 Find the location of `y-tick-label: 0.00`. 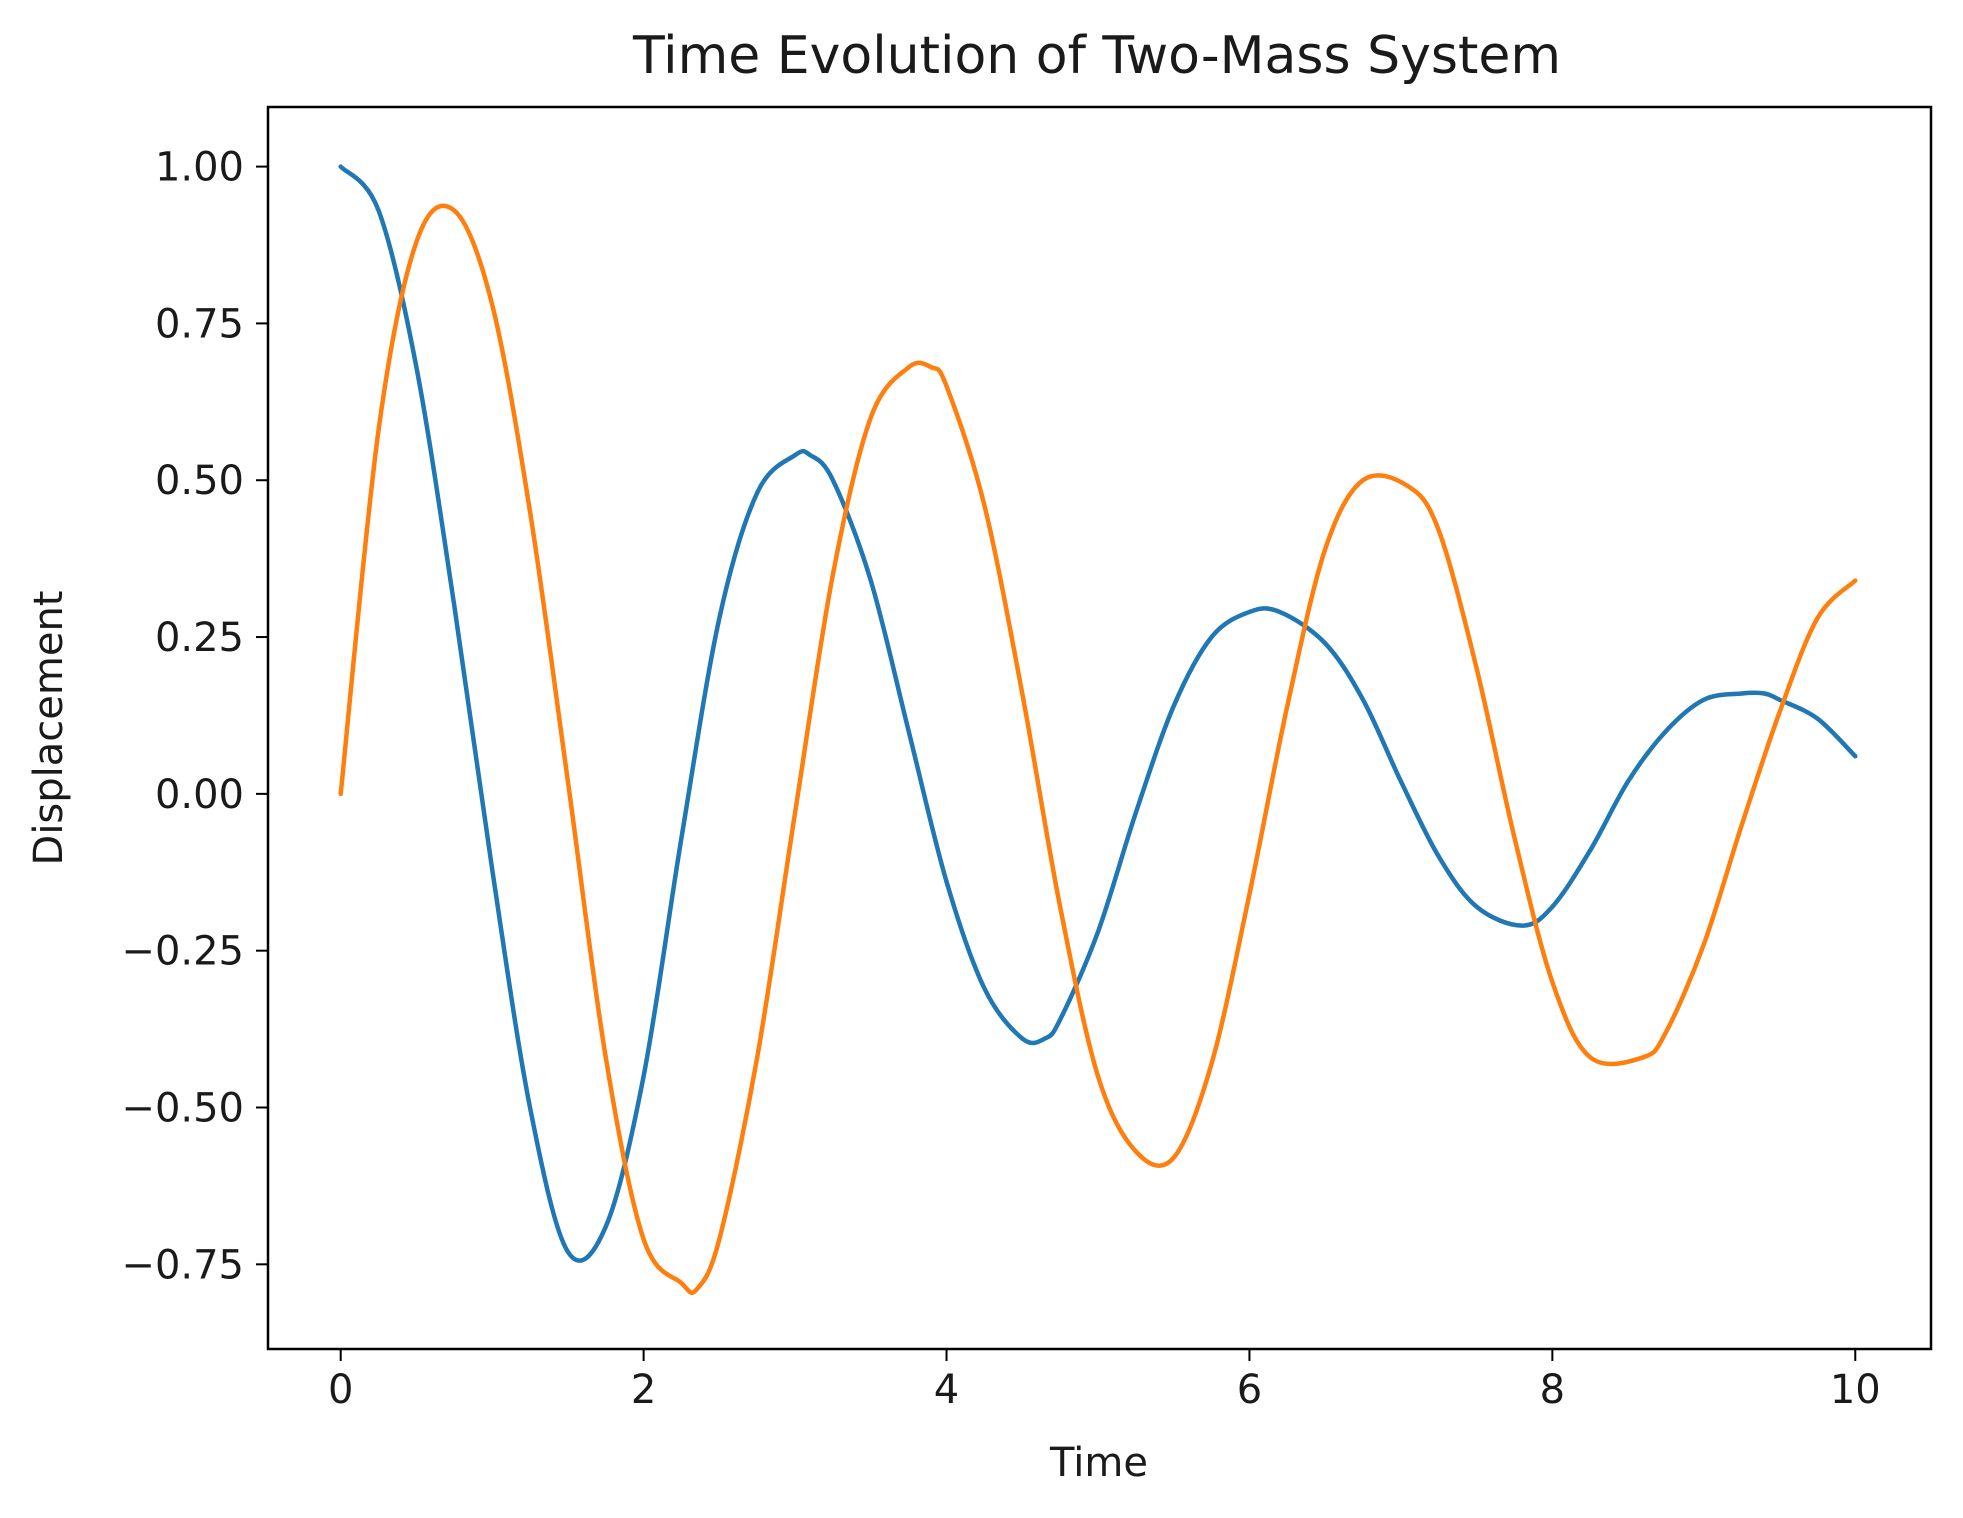

y-tick-label: 0.00 is located at coordinates (199, 795).